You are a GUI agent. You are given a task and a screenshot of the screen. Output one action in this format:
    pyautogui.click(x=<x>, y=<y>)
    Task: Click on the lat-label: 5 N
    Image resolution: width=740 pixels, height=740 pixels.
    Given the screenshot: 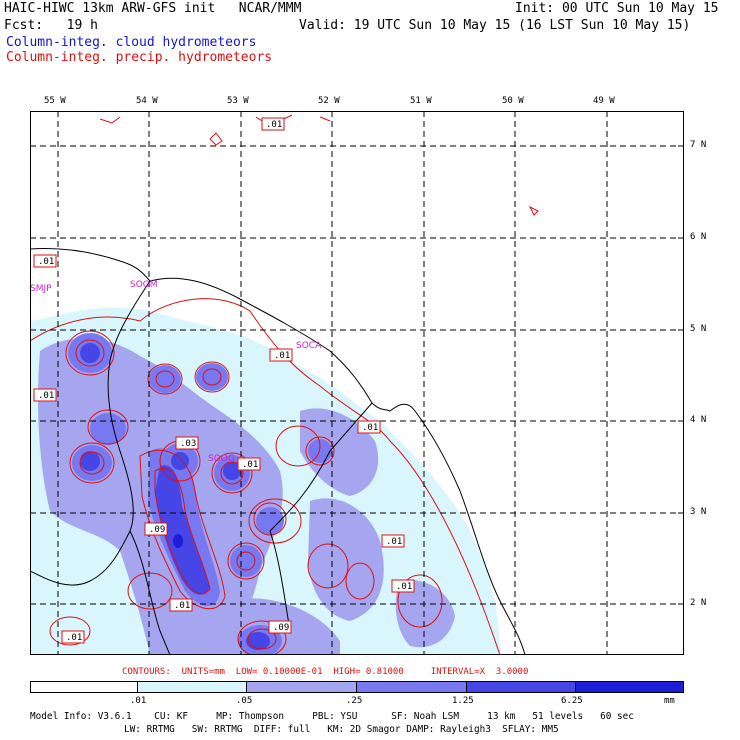 What is the action you would take?
    pyautogui.click(x=698, y=329)
    